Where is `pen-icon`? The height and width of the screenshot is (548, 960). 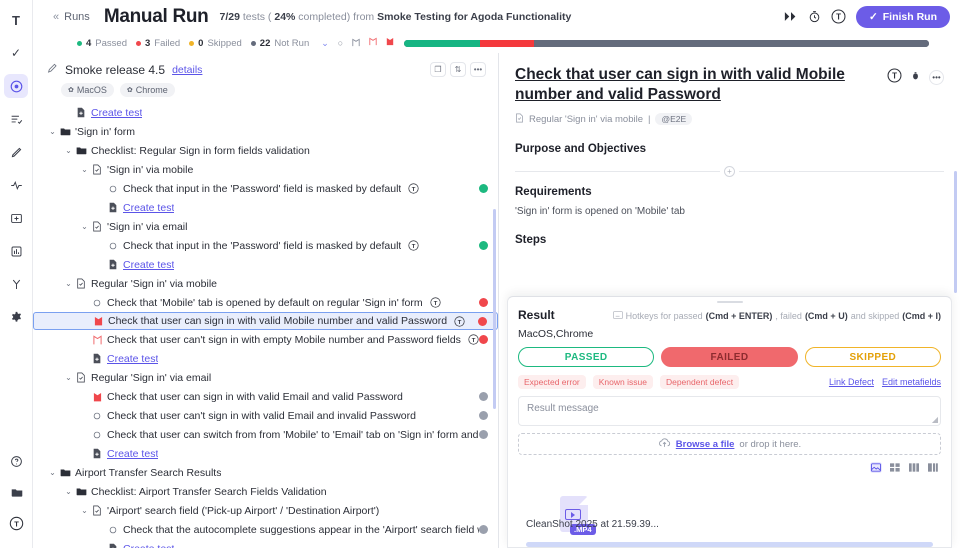 pen-icon is located at coordinates (16, 152).